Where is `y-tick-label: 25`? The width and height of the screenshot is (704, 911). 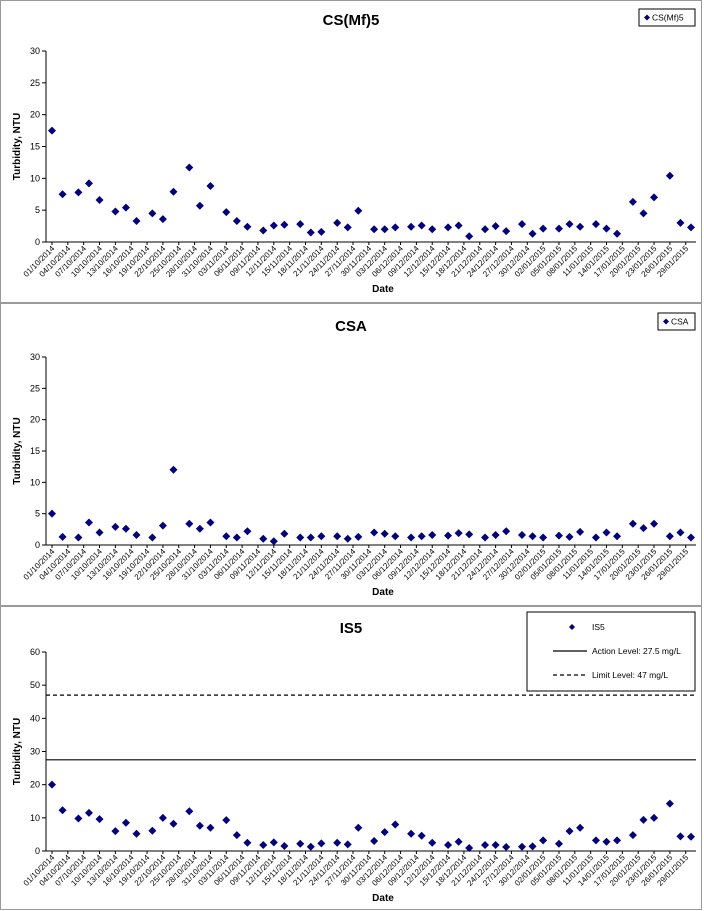 y-tick-label: 25 is located at coordinates (35, 83).